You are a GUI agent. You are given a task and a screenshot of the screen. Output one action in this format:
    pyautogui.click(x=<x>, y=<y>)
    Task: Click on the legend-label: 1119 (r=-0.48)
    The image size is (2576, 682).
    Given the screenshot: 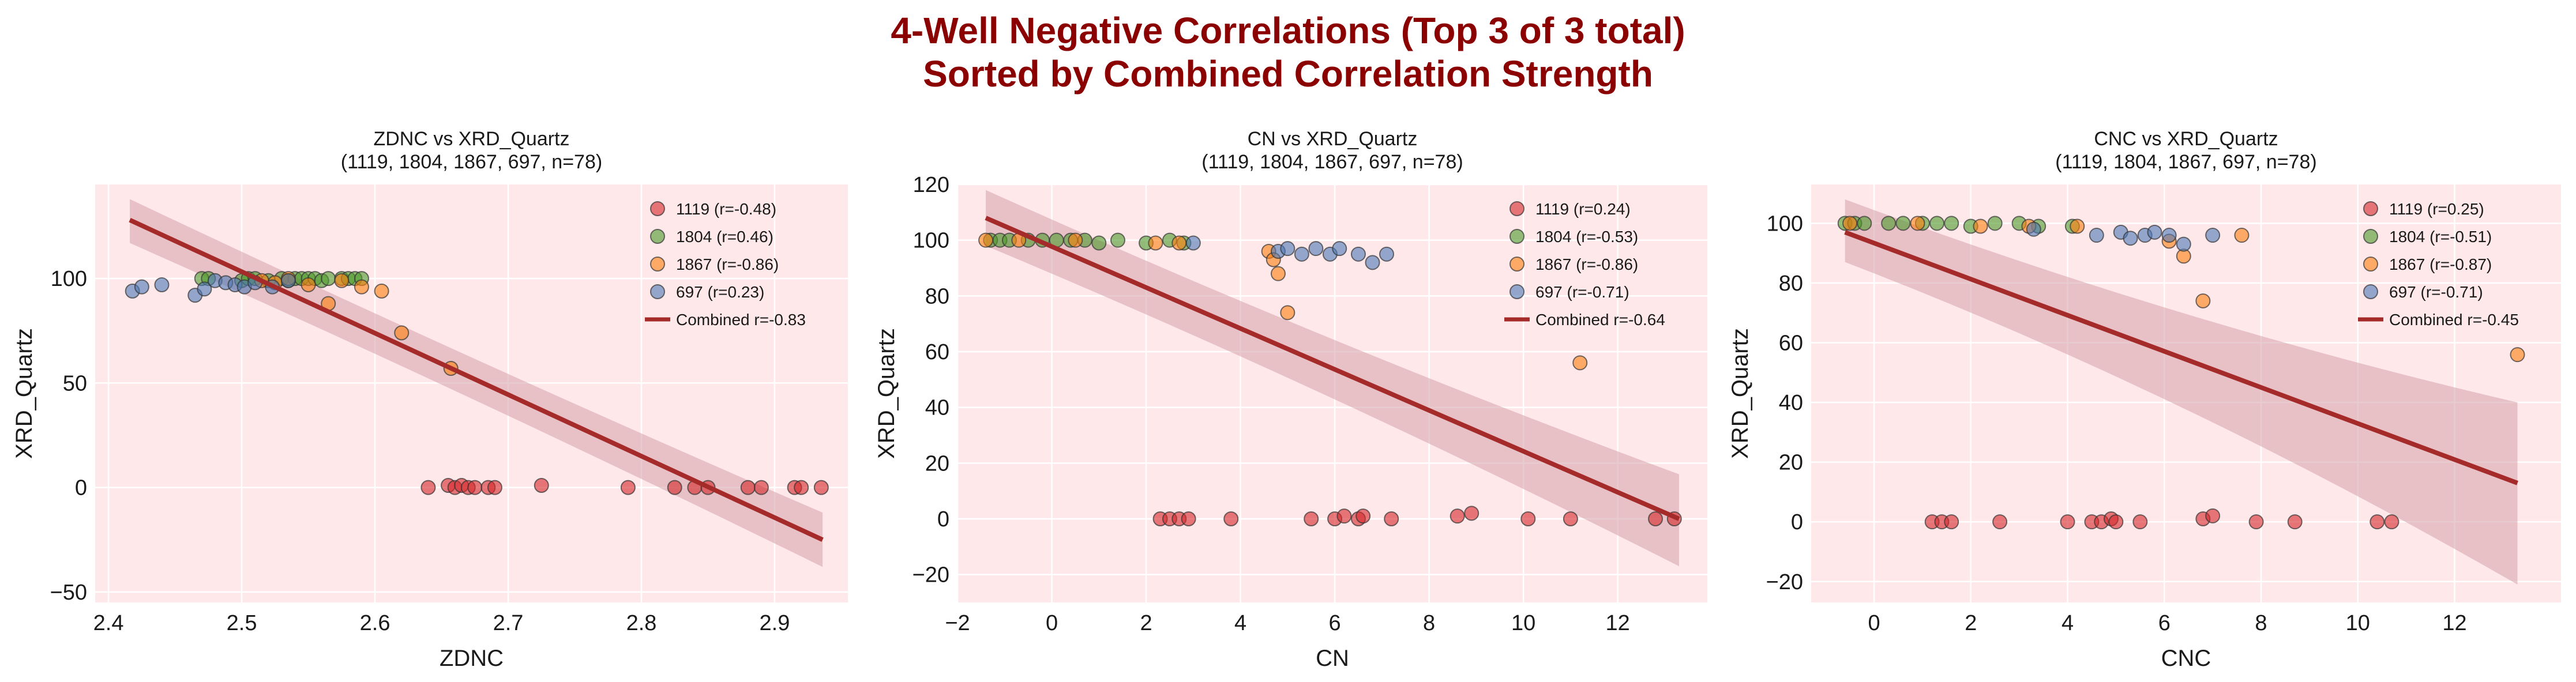 What is the action you would take?
    pyautogui.click(x=726, y=209)
    